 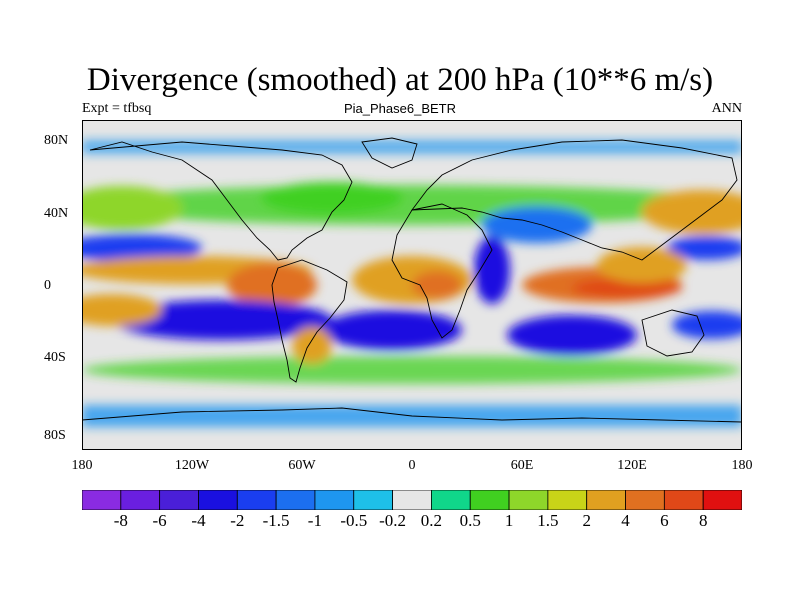 I want to click on south-america-coast, so click(x=309, y=321).